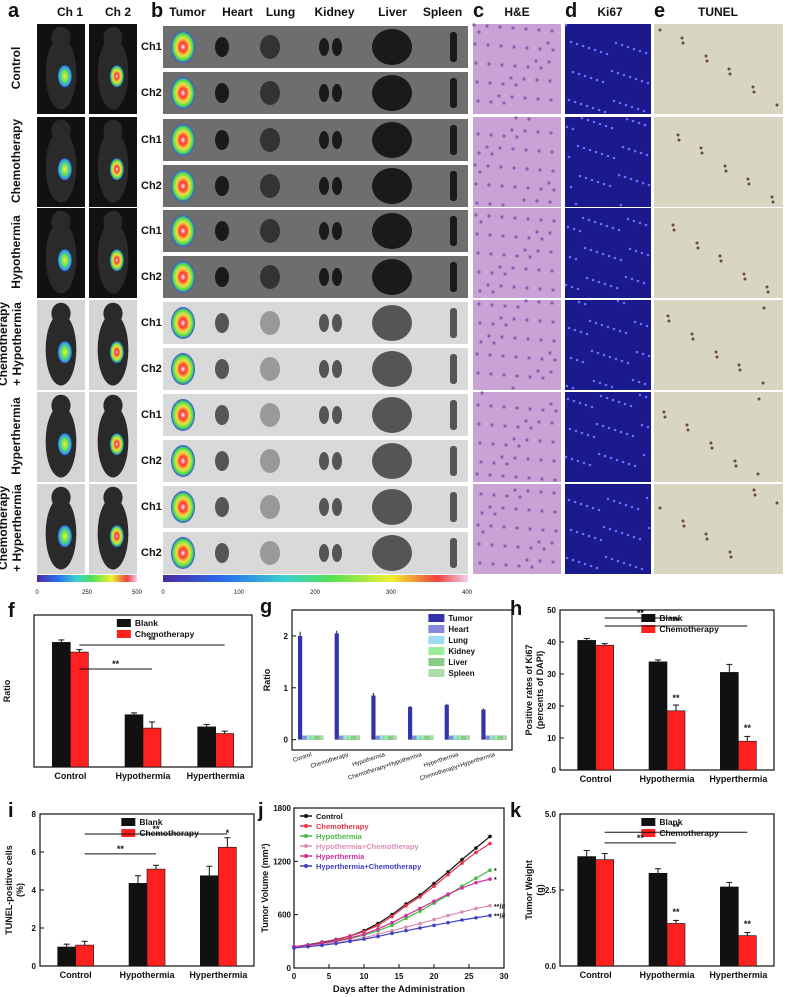 This screenshot has width=785, height=997. I want to click on bar-significance: **, so click(748, 728).